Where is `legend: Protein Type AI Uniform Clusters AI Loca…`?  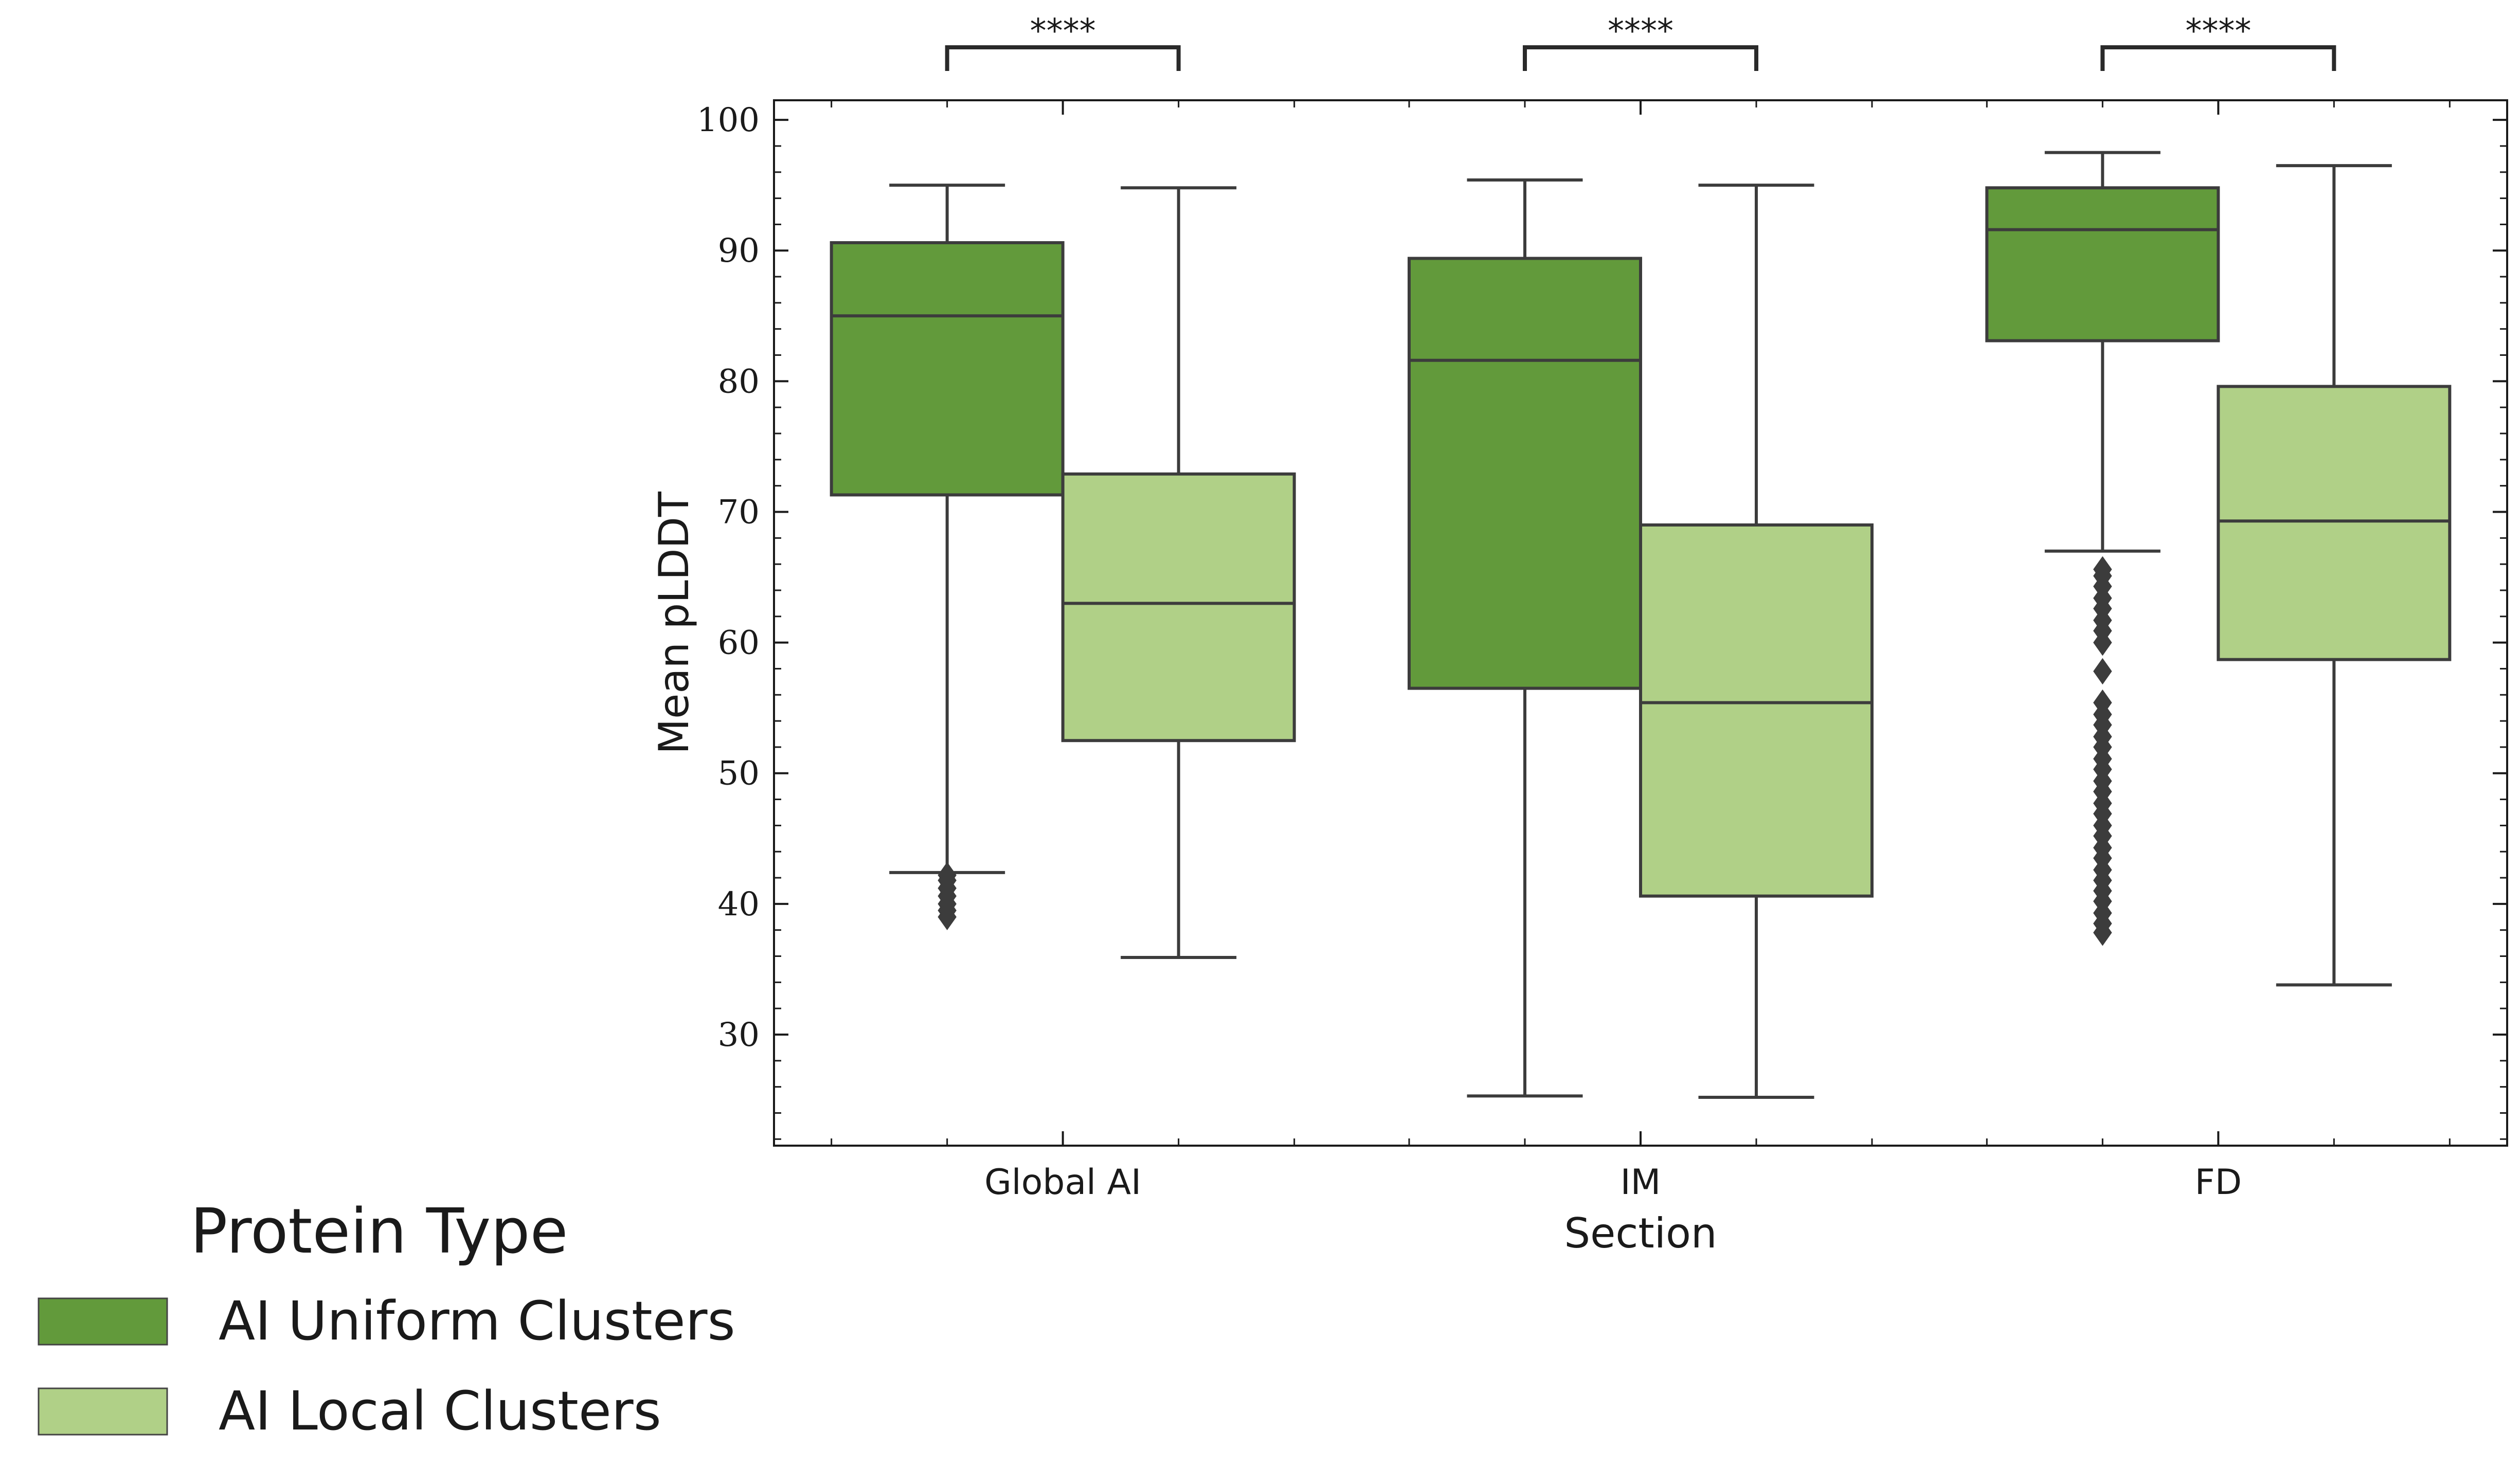 legend: Protein Type AI Uniform Clusters AI Loca… is located at coordinates (386, 1319).